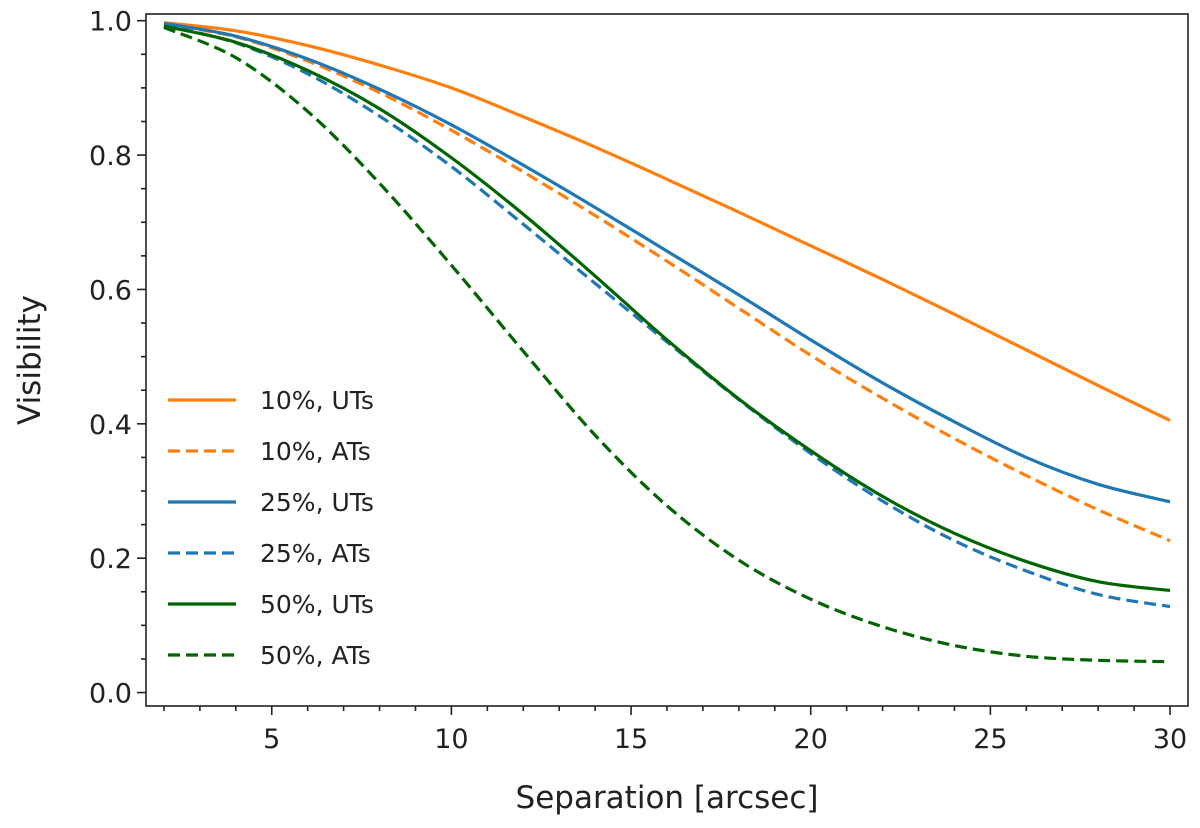 Image resolution: width=1200 pixels, height=828 pixels. What do you see at coordinates (110, 156) in the screenshot?
I see `y-tick-label: 0.8` at bounding box center [110, 156].